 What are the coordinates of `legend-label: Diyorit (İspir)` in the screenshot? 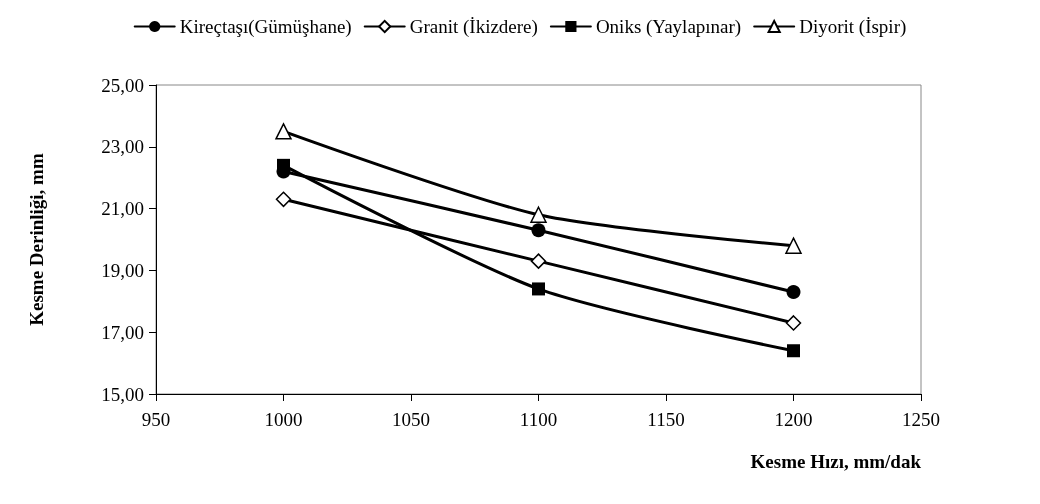 It's located at (853, 27).